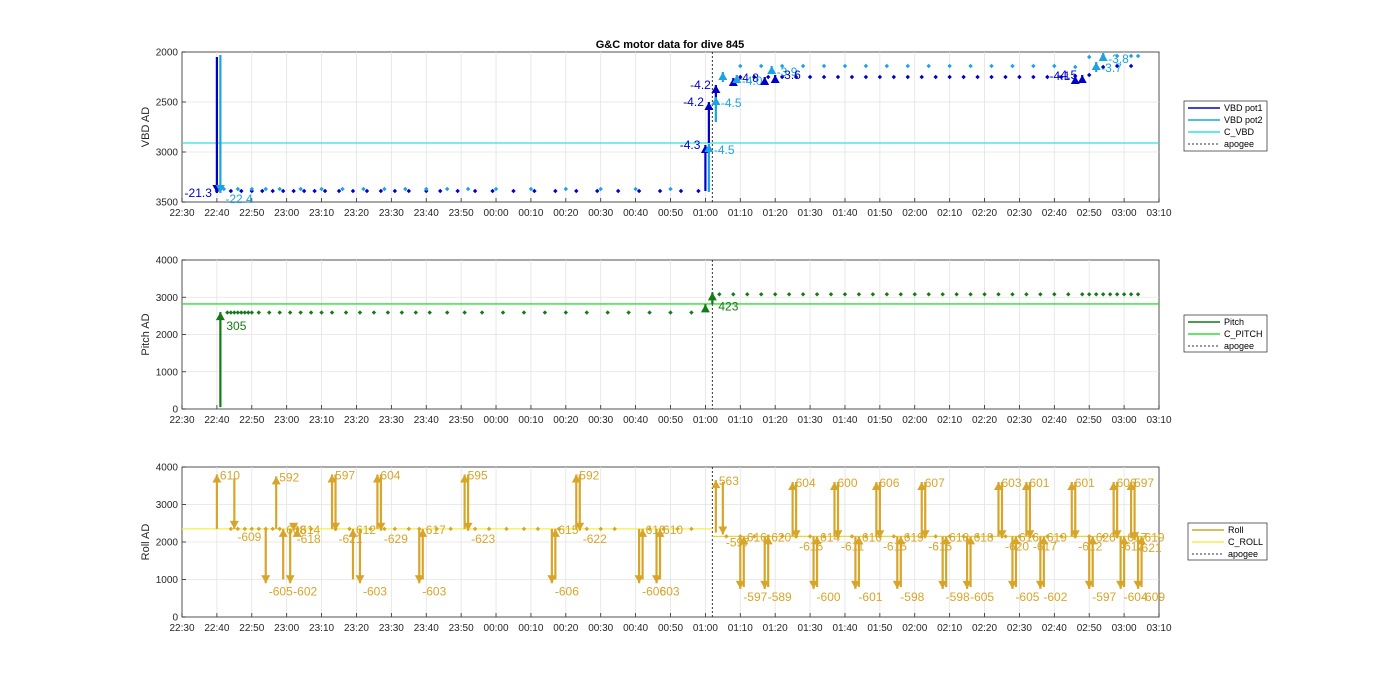 The image size is (1400, 693). What do you see at coordinates (879, 213) in the screenshot?
I see `vbd-xtick-label: 01:50` at bounding box center [879, 213].